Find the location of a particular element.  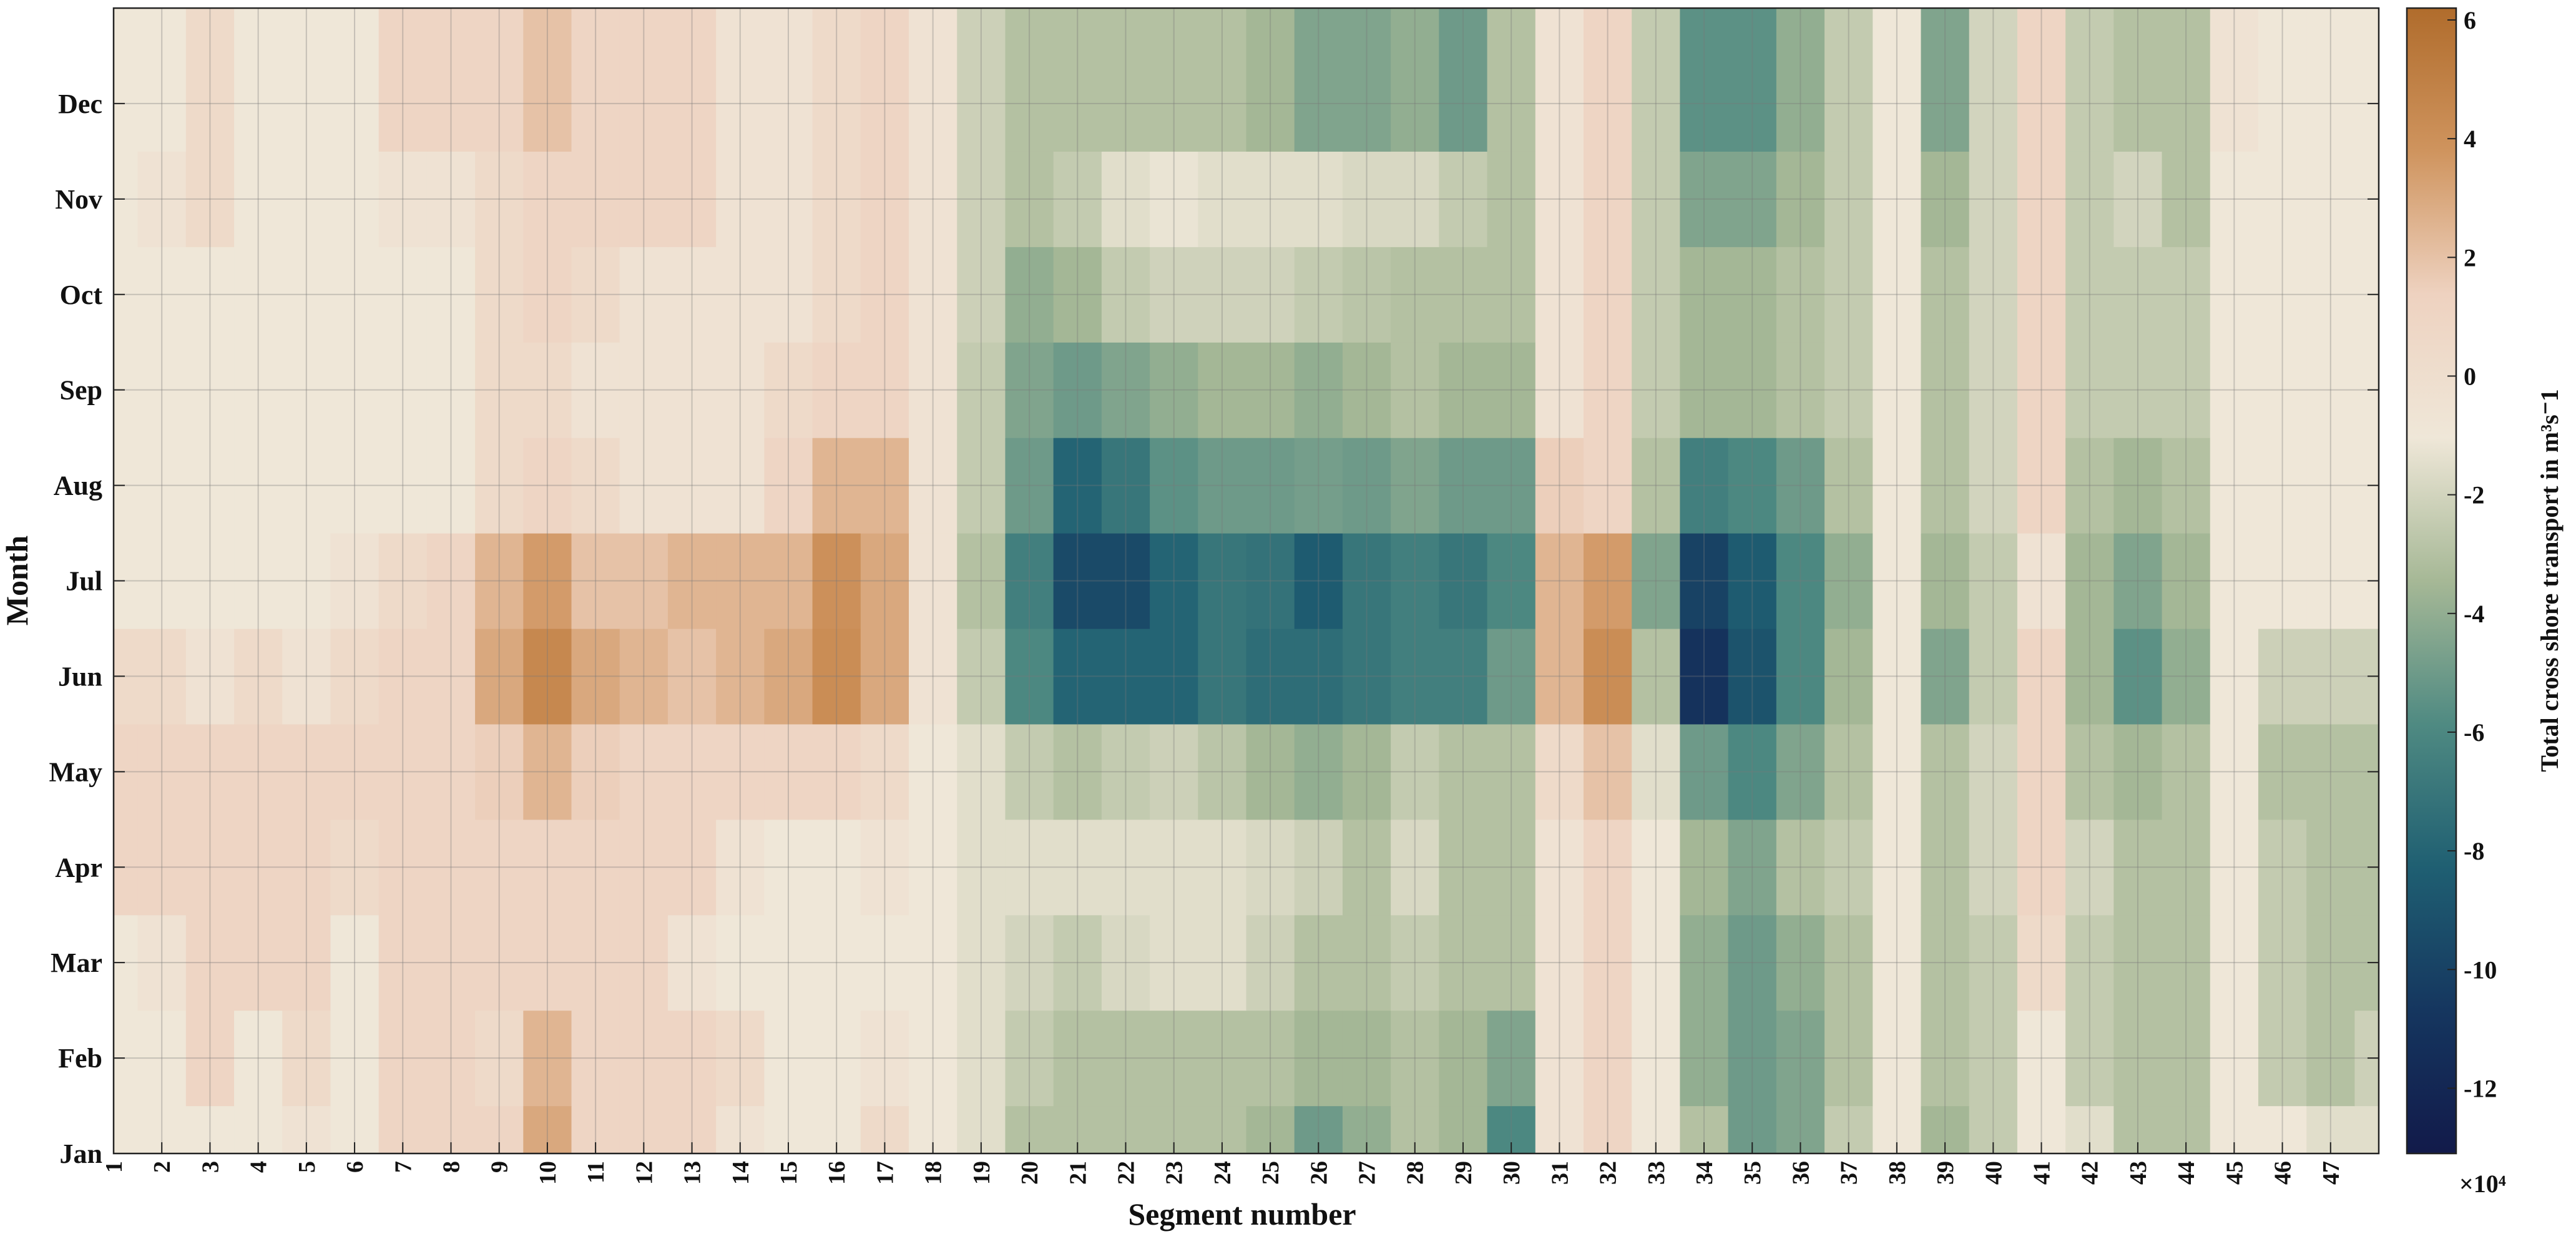

colorbar-tick-label: 4 is located at coordinates (2470, 139).